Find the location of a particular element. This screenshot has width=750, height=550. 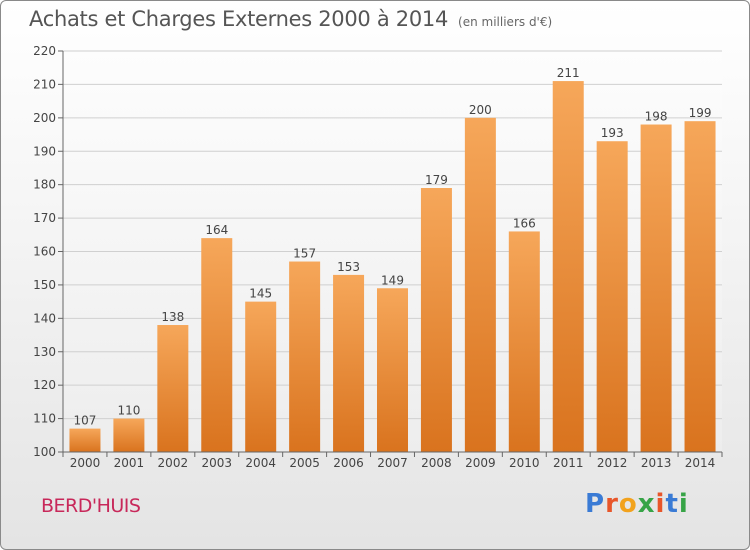

x-tick-label: 2013 is located at coordinates (656, 463).